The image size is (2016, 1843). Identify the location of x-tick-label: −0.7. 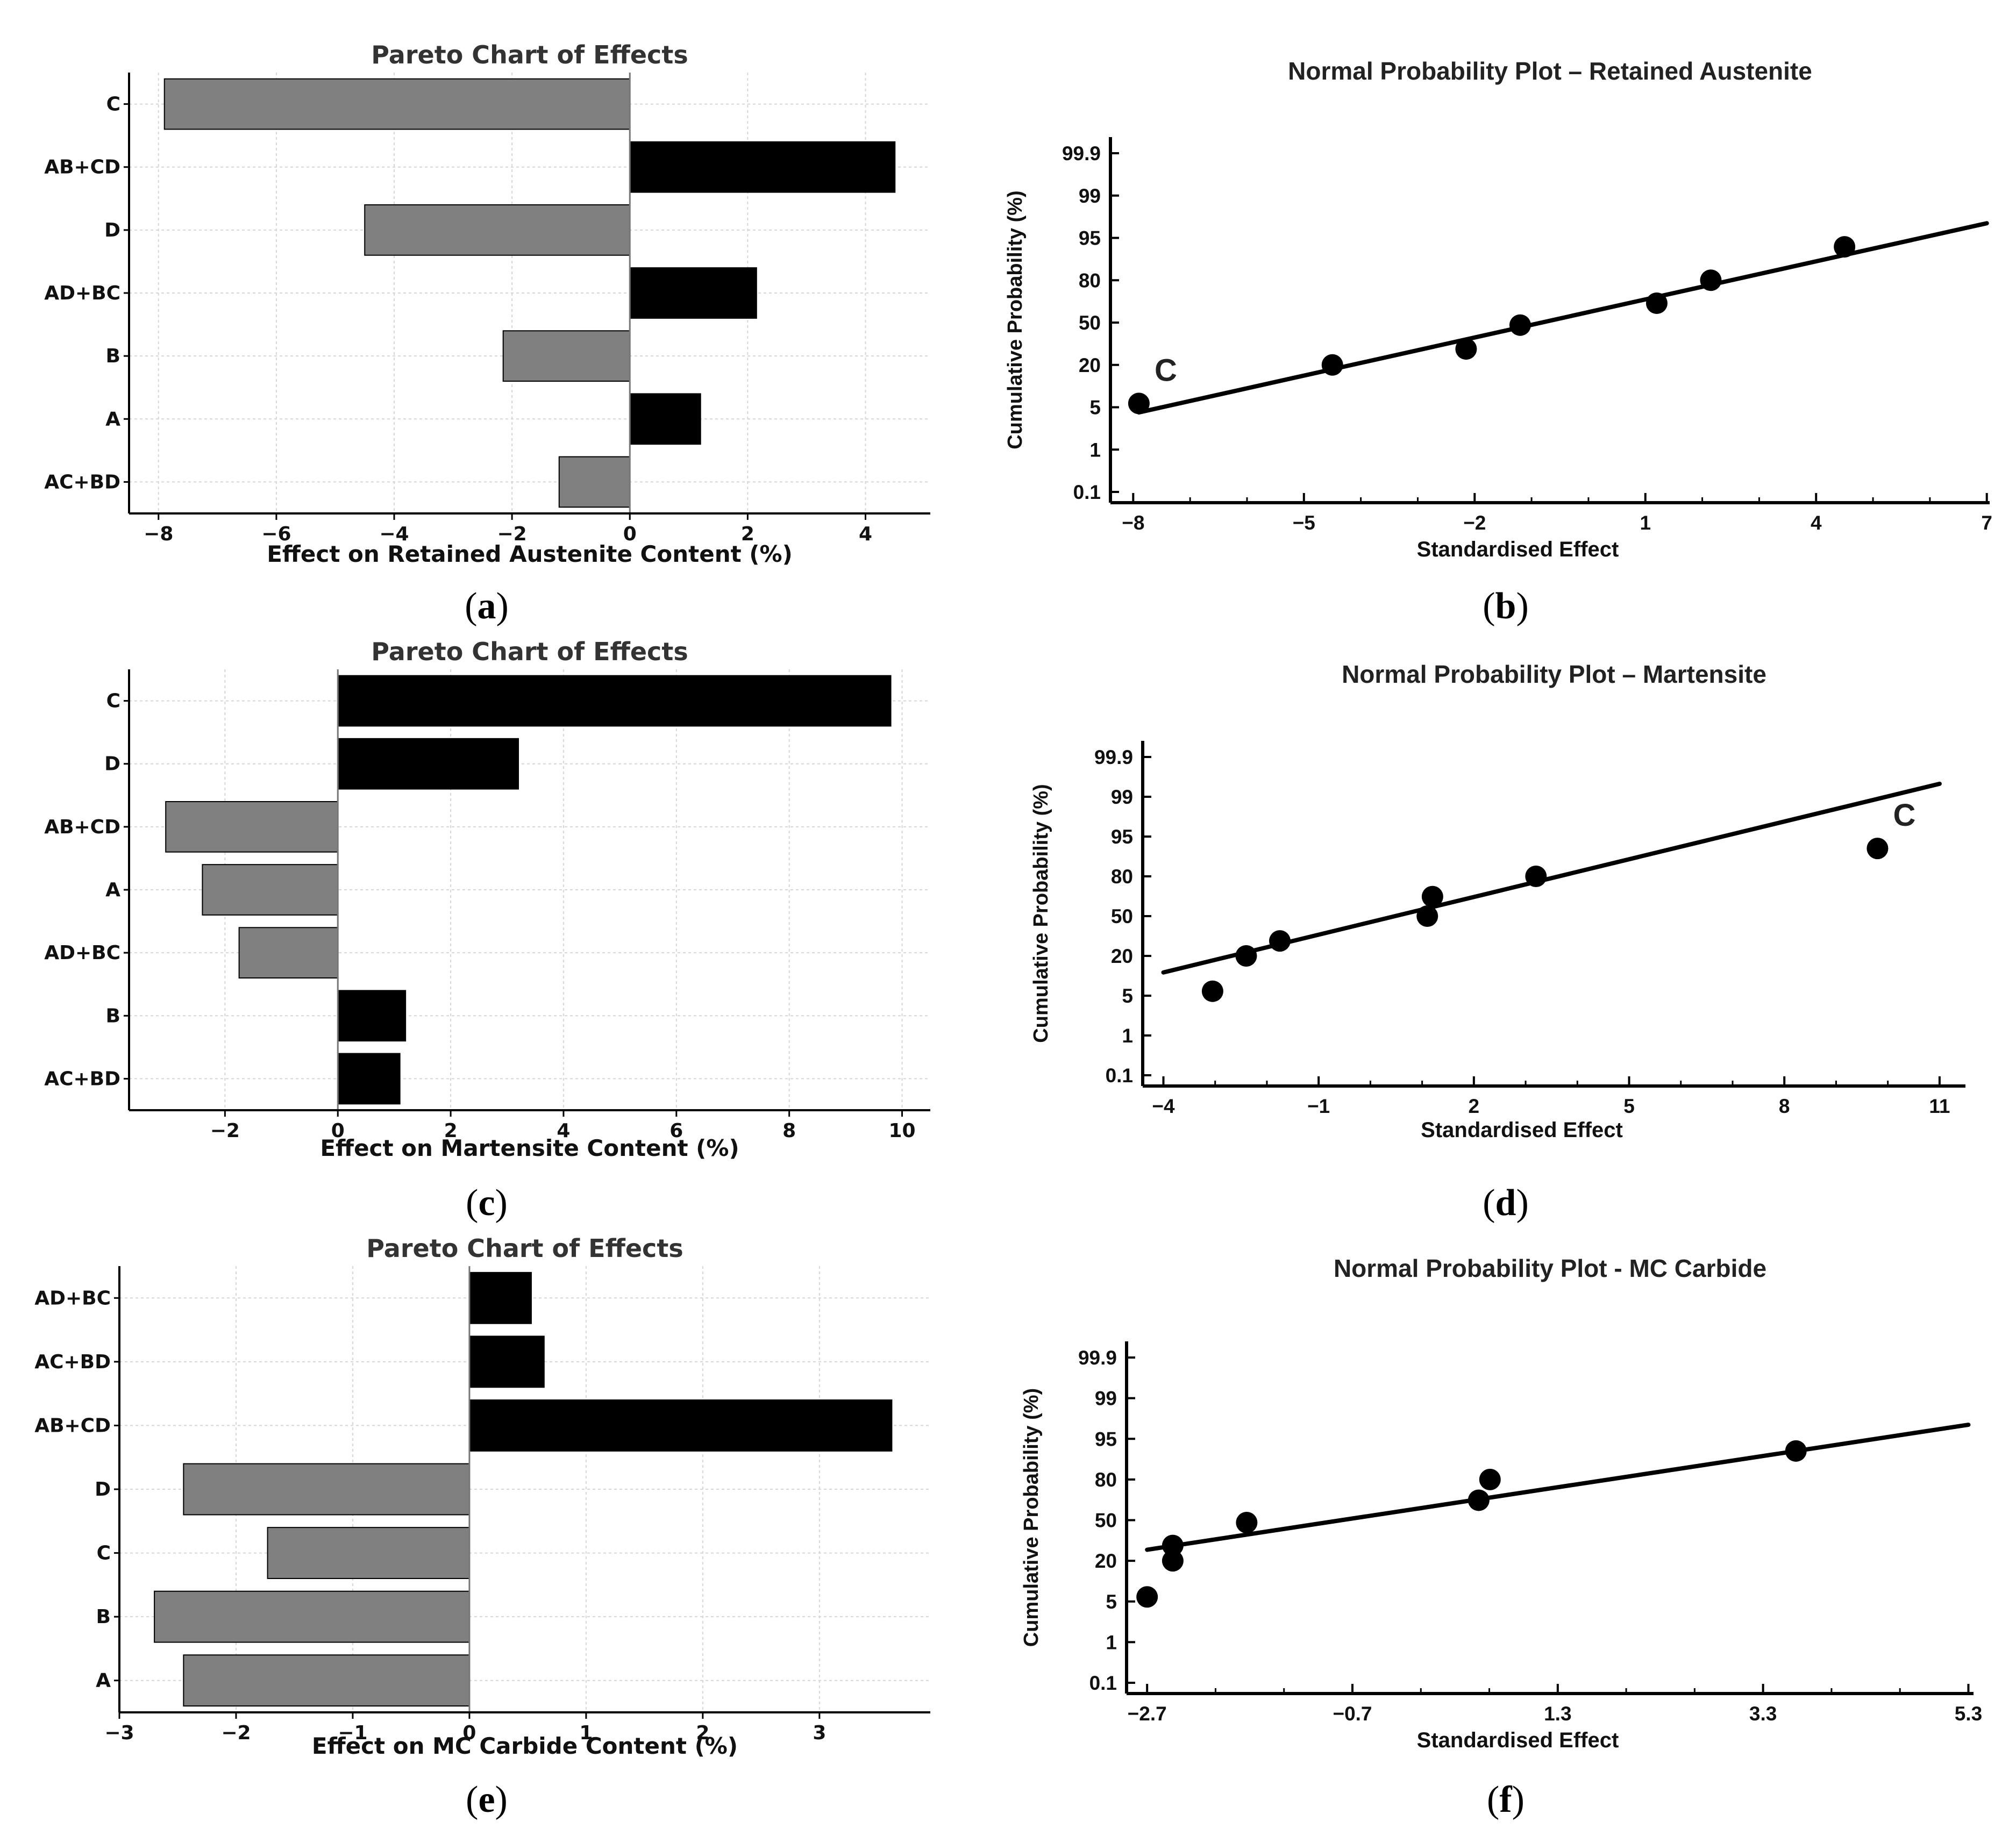
(1352, 1714).